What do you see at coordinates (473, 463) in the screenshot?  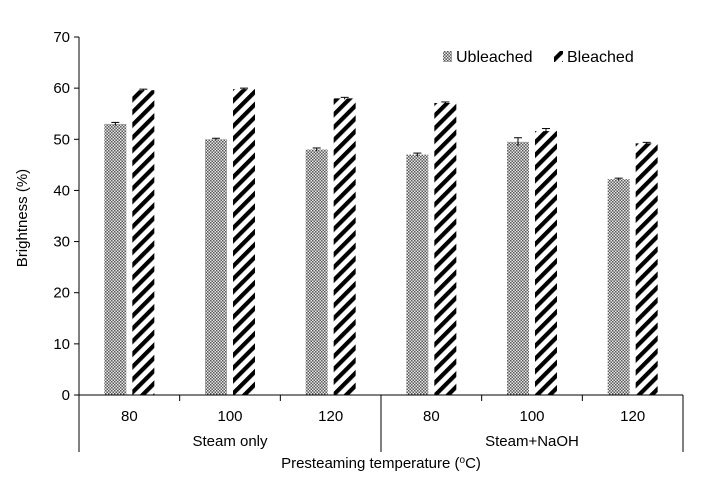 I see `x-axis-title-suffix: C)` at bounding box center [473, 463].